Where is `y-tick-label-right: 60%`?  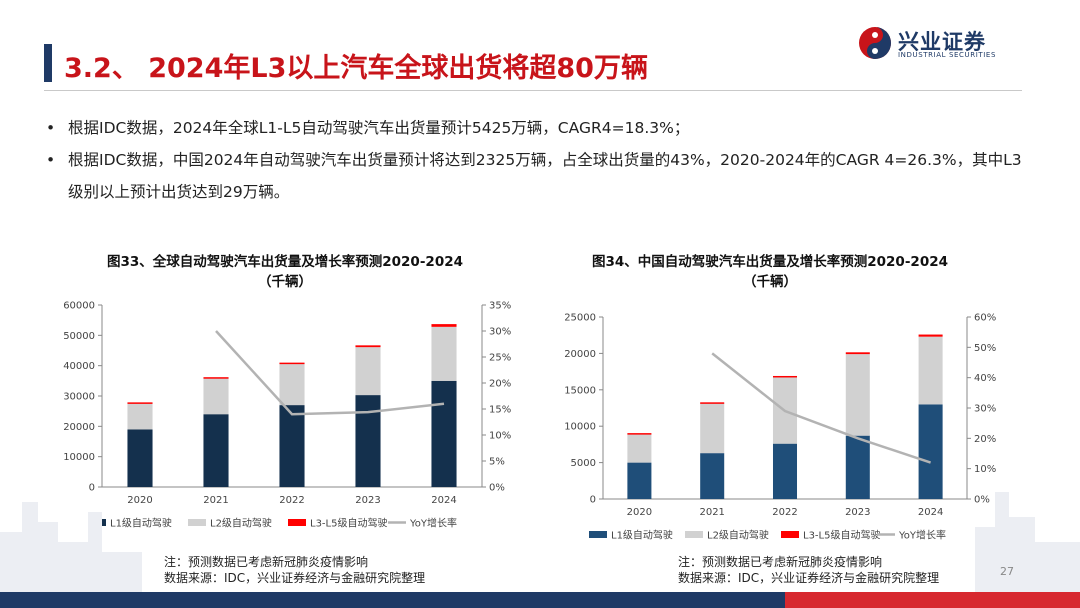 y-tick-label-right: 60% is located at coordinates (985, 318).